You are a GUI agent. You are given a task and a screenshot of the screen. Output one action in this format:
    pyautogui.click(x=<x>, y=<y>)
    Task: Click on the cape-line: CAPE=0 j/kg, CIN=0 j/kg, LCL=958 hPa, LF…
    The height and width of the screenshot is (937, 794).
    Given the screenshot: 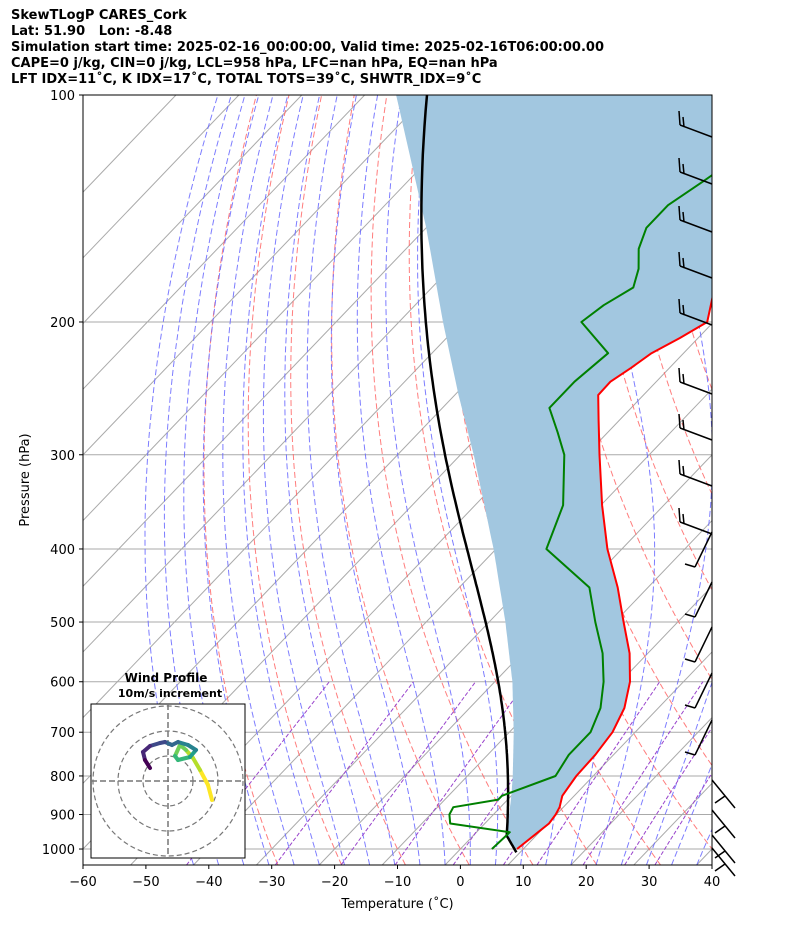 What is the action you would take?
    pyautogui.click(x=254, y=63)
    